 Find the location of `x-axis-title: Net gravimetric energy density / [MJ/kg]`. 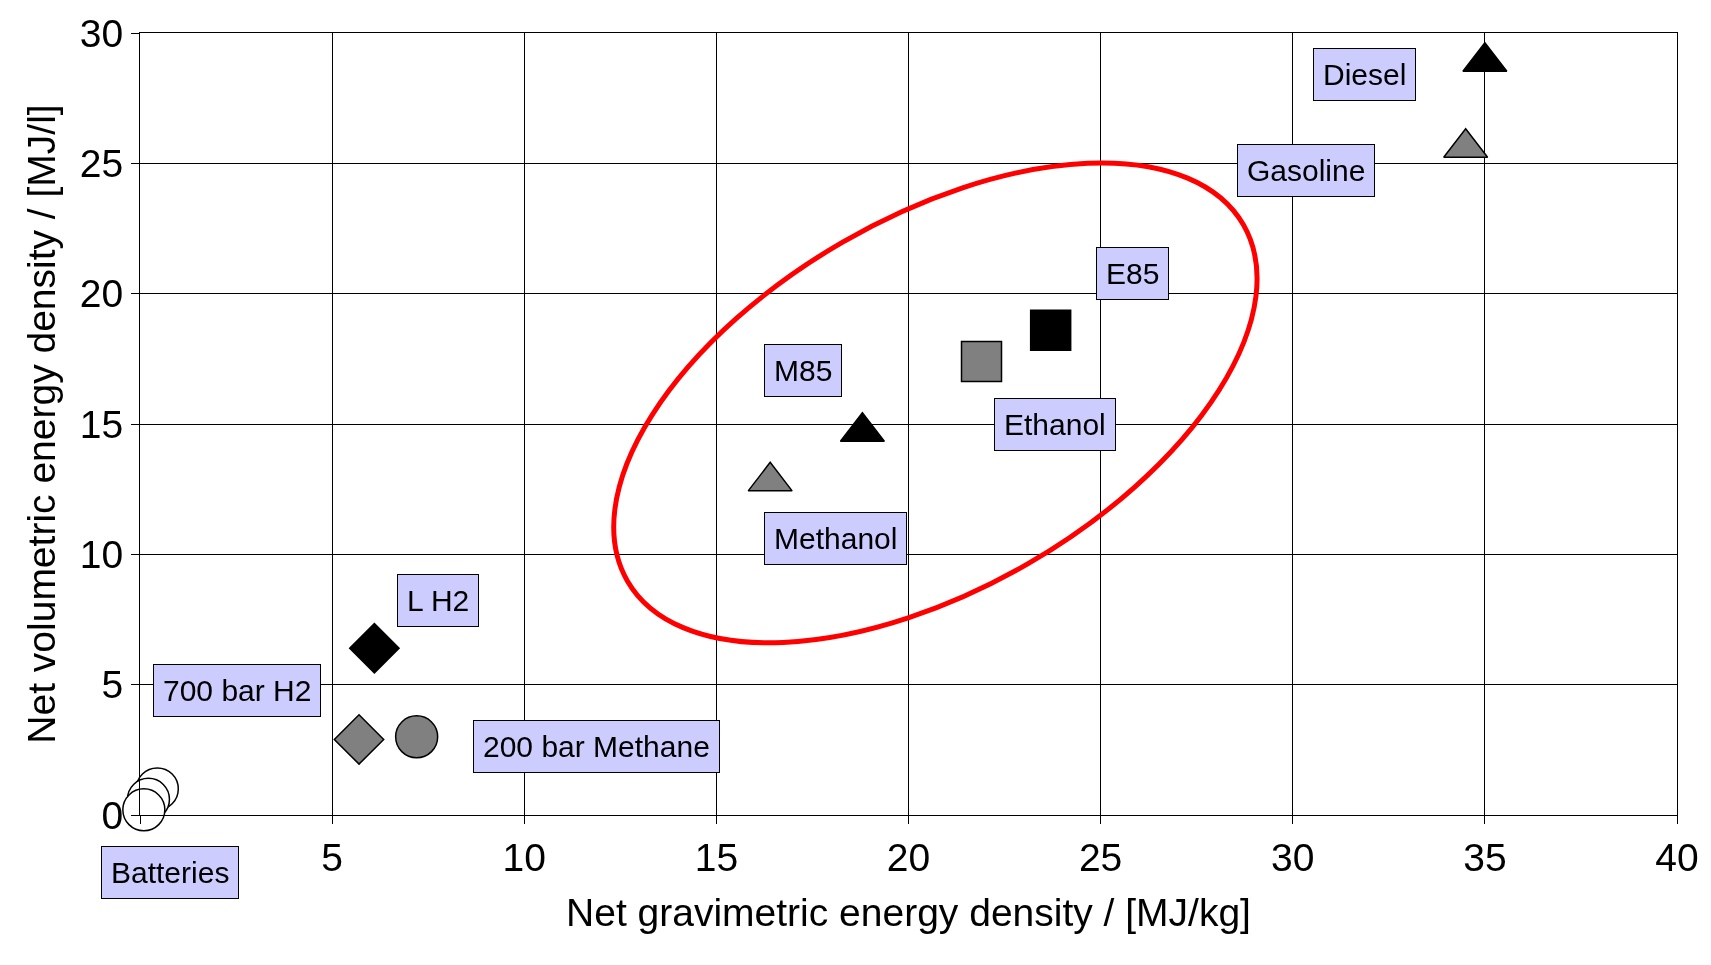

x-axis-title: Net gravimetric energy density / [MJ/kg] is located at coordinates (908, 912).